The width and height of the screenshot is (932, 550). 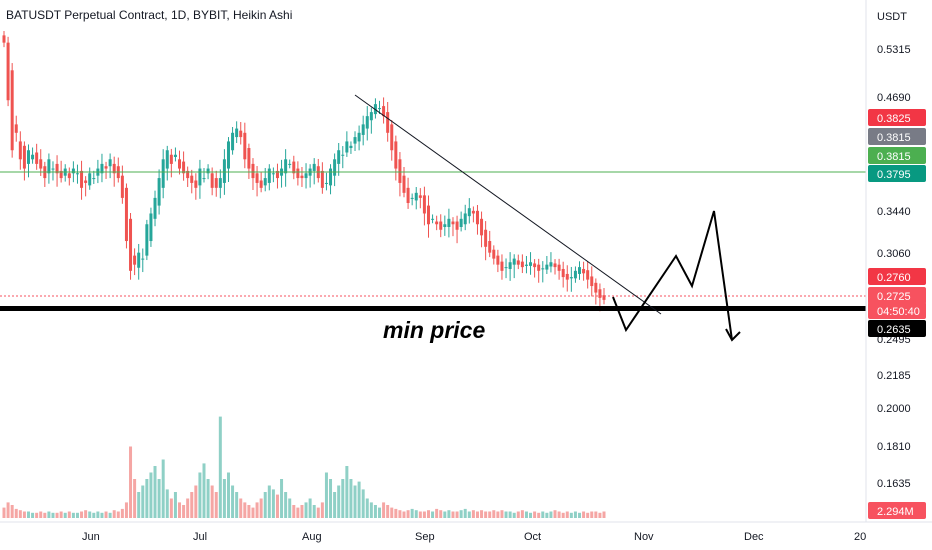 What do you see at coordinates (433, 308) in the screenshot?
I see `support-line` at bounding box center [433, 308].